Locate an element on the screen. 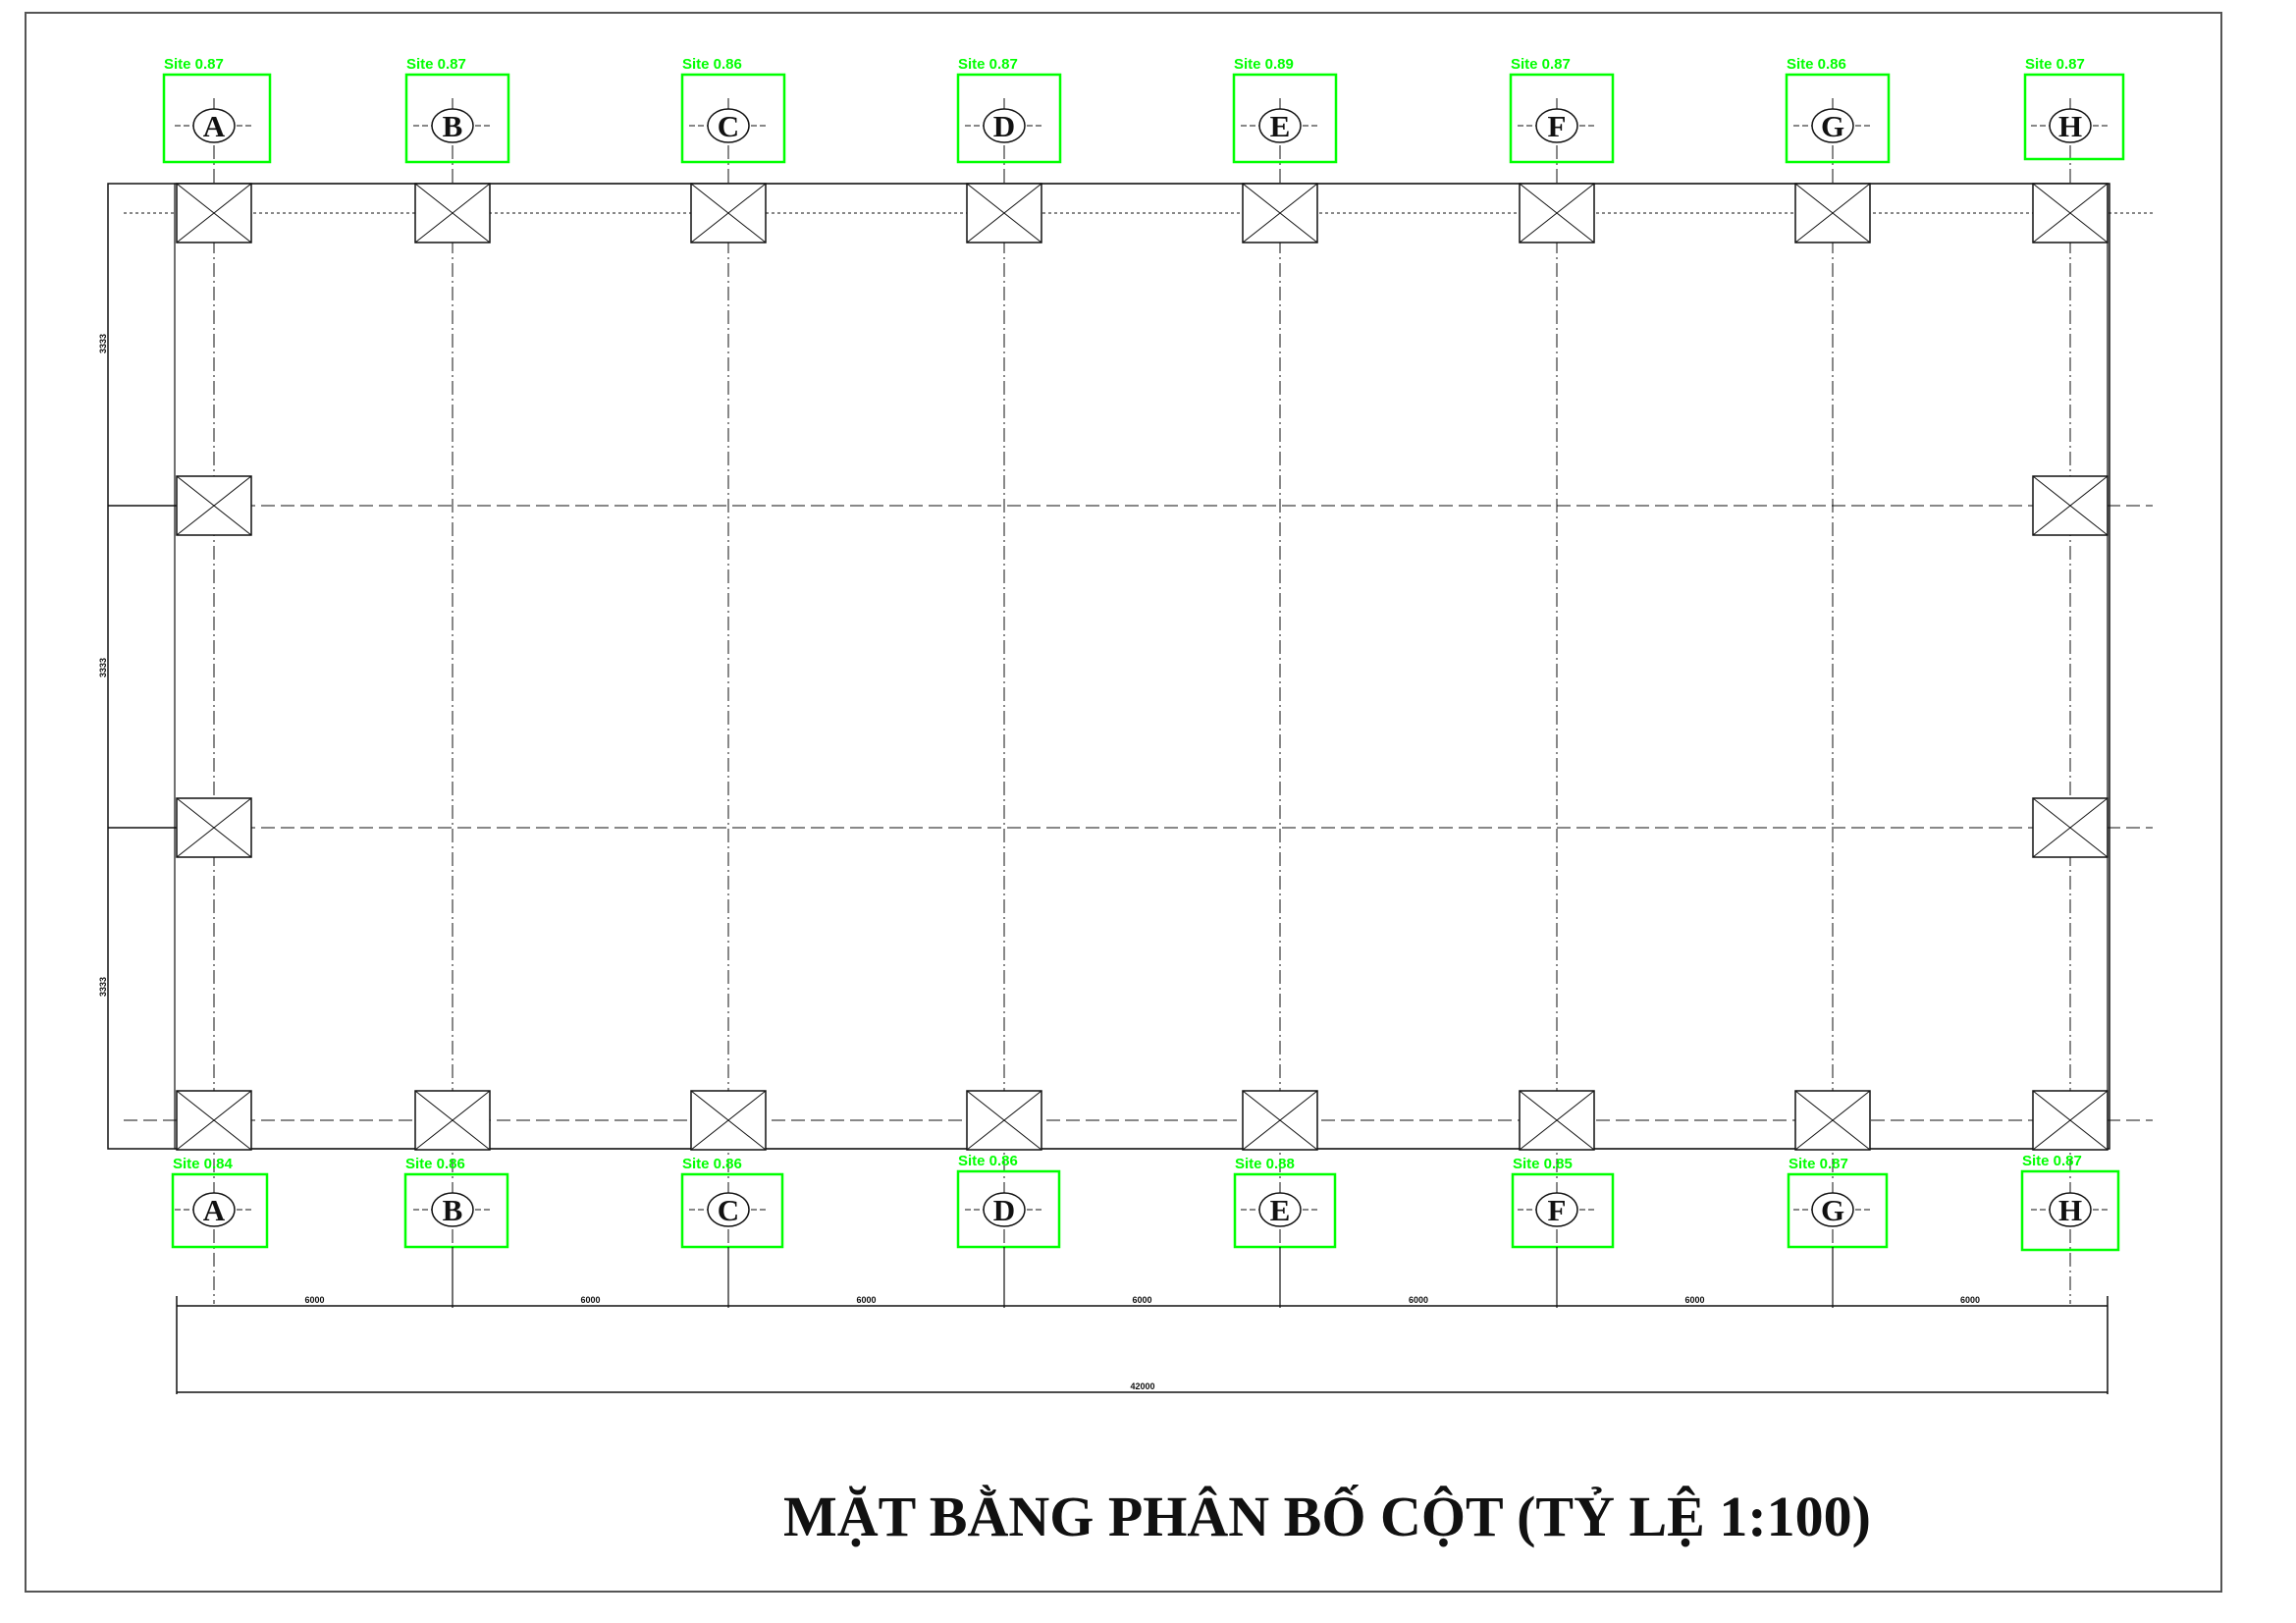  axis-bubble-g: G is located at coordinates (1833, 125).